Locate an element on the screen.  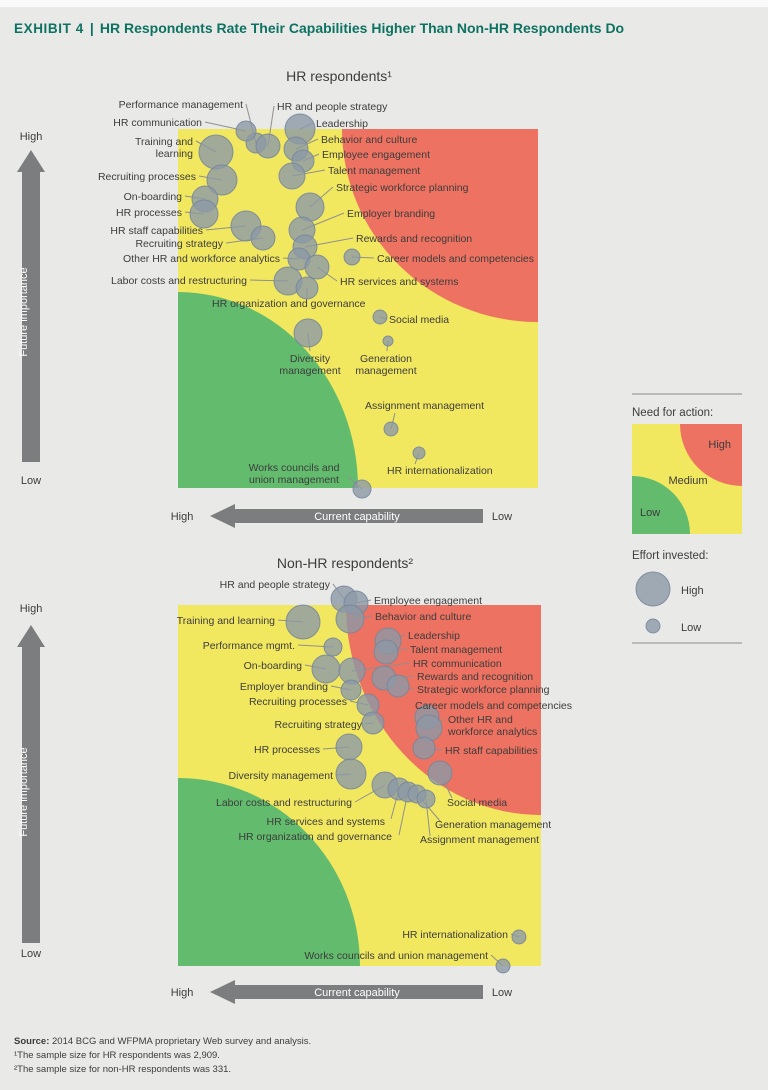
point-label-hr-internationalization: HR internationalization is located at coordinates (440, 471).